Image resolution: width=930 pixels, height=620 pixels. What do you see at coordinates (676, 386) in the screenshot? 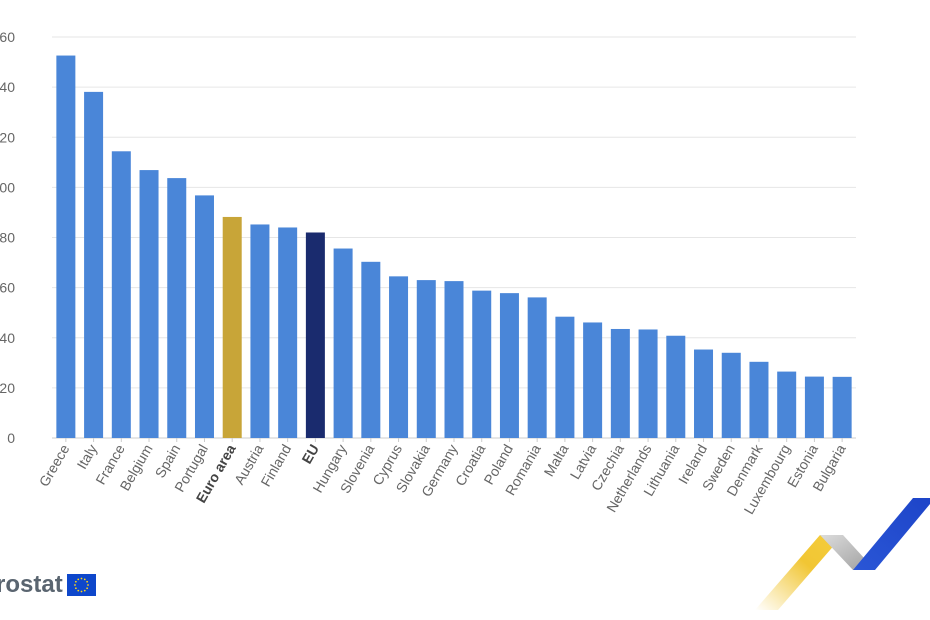
I see `bar-lithuania` at bounding box center [676, 386].